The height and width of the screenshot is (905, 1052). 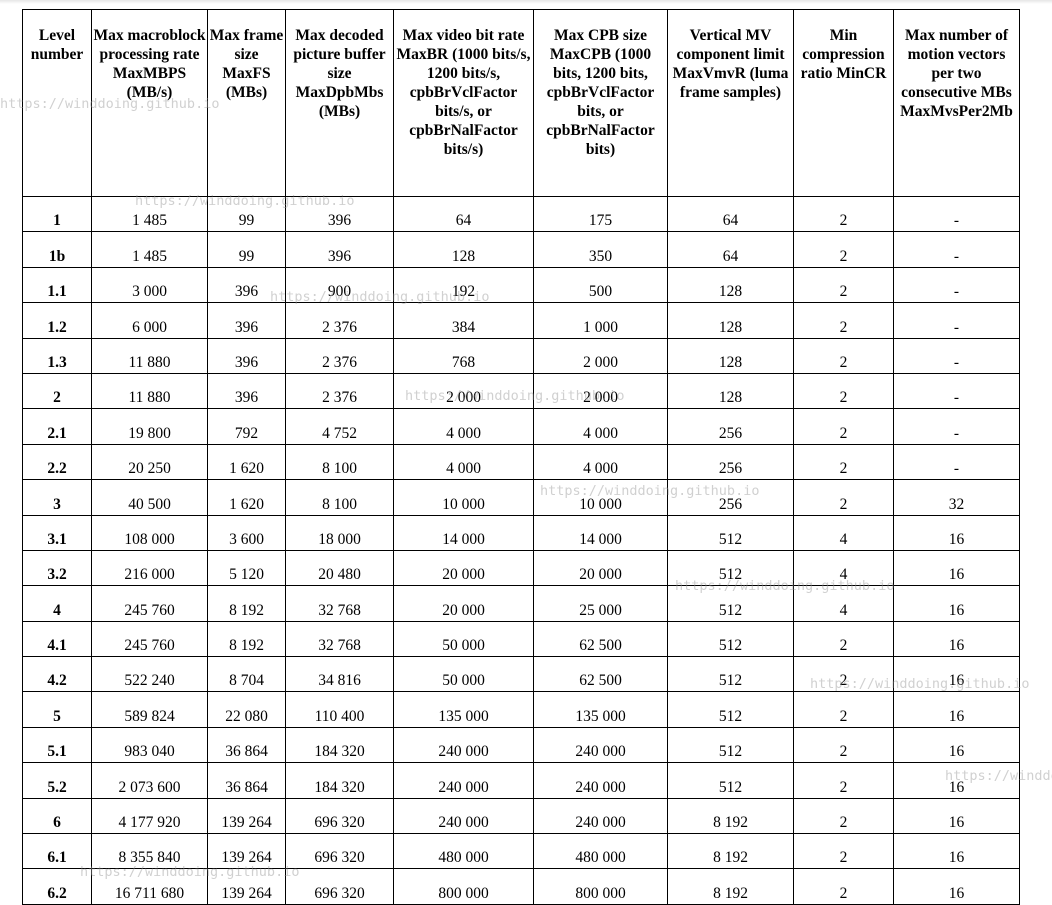 What do you see at coordinates (521, 603) in the screenshot?
I see `table-row: 4 245 760 8 192 32 768 20 000 25 000 512 4 16` at bounding box center [521, 603].